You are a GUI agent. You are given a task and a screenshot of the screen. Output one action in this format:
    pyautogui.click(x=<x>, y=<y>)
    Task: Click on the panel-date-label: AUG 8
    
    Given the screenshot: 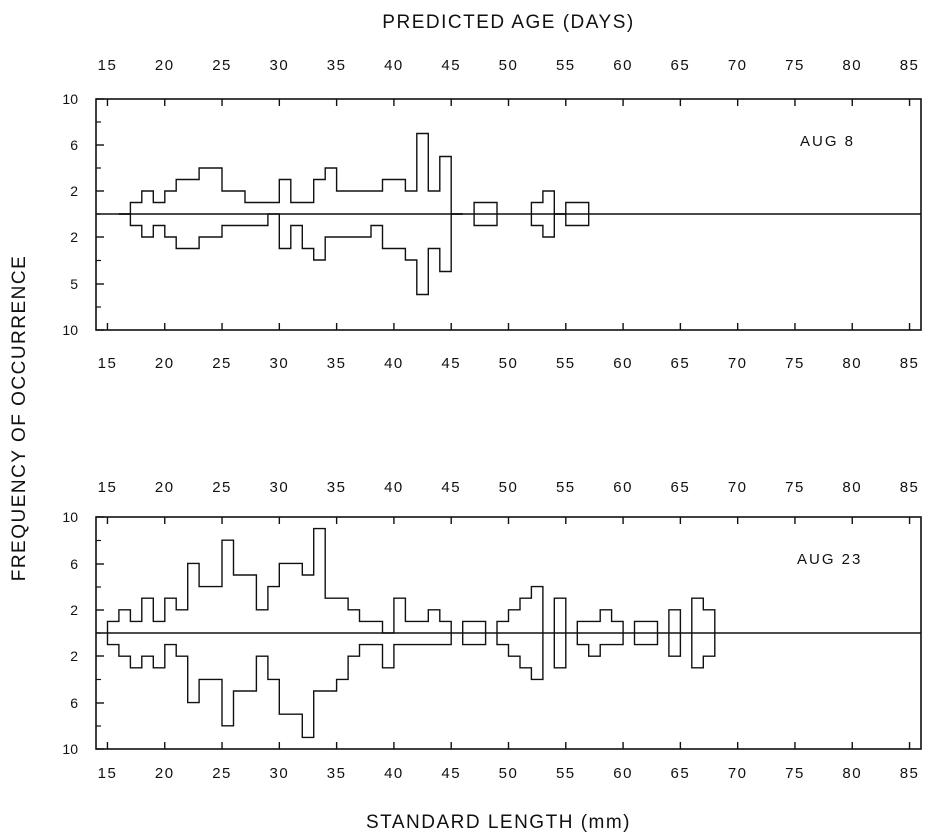 What is the action you would take?
    pyautogui.click(x=827, y=141)
    